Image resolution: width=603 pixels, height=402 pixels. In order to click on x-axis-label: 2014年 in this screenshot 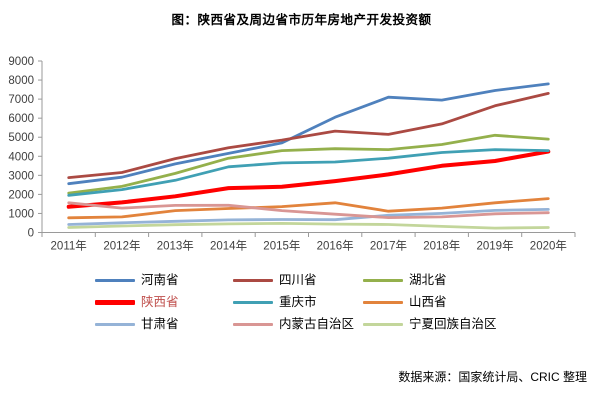, I will do `click(228, 246)`.